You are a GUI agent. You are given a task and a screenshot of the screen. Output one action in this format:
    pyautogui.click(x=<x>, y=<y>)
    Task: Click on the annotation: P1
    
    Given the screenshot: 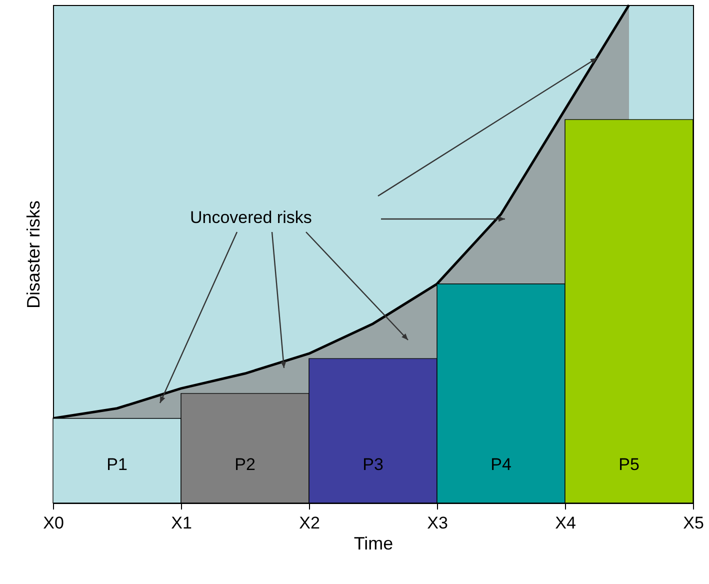 What is the action you would take?
    pyautogui.click(x=117, y=464)
    